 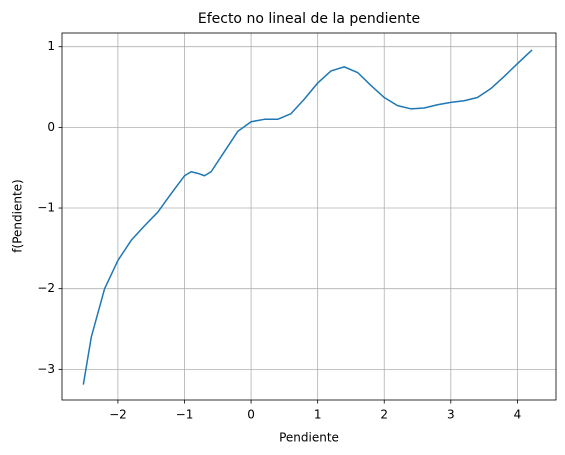 I want to click on x-tick-label: −2, so click(x=118, y=415).